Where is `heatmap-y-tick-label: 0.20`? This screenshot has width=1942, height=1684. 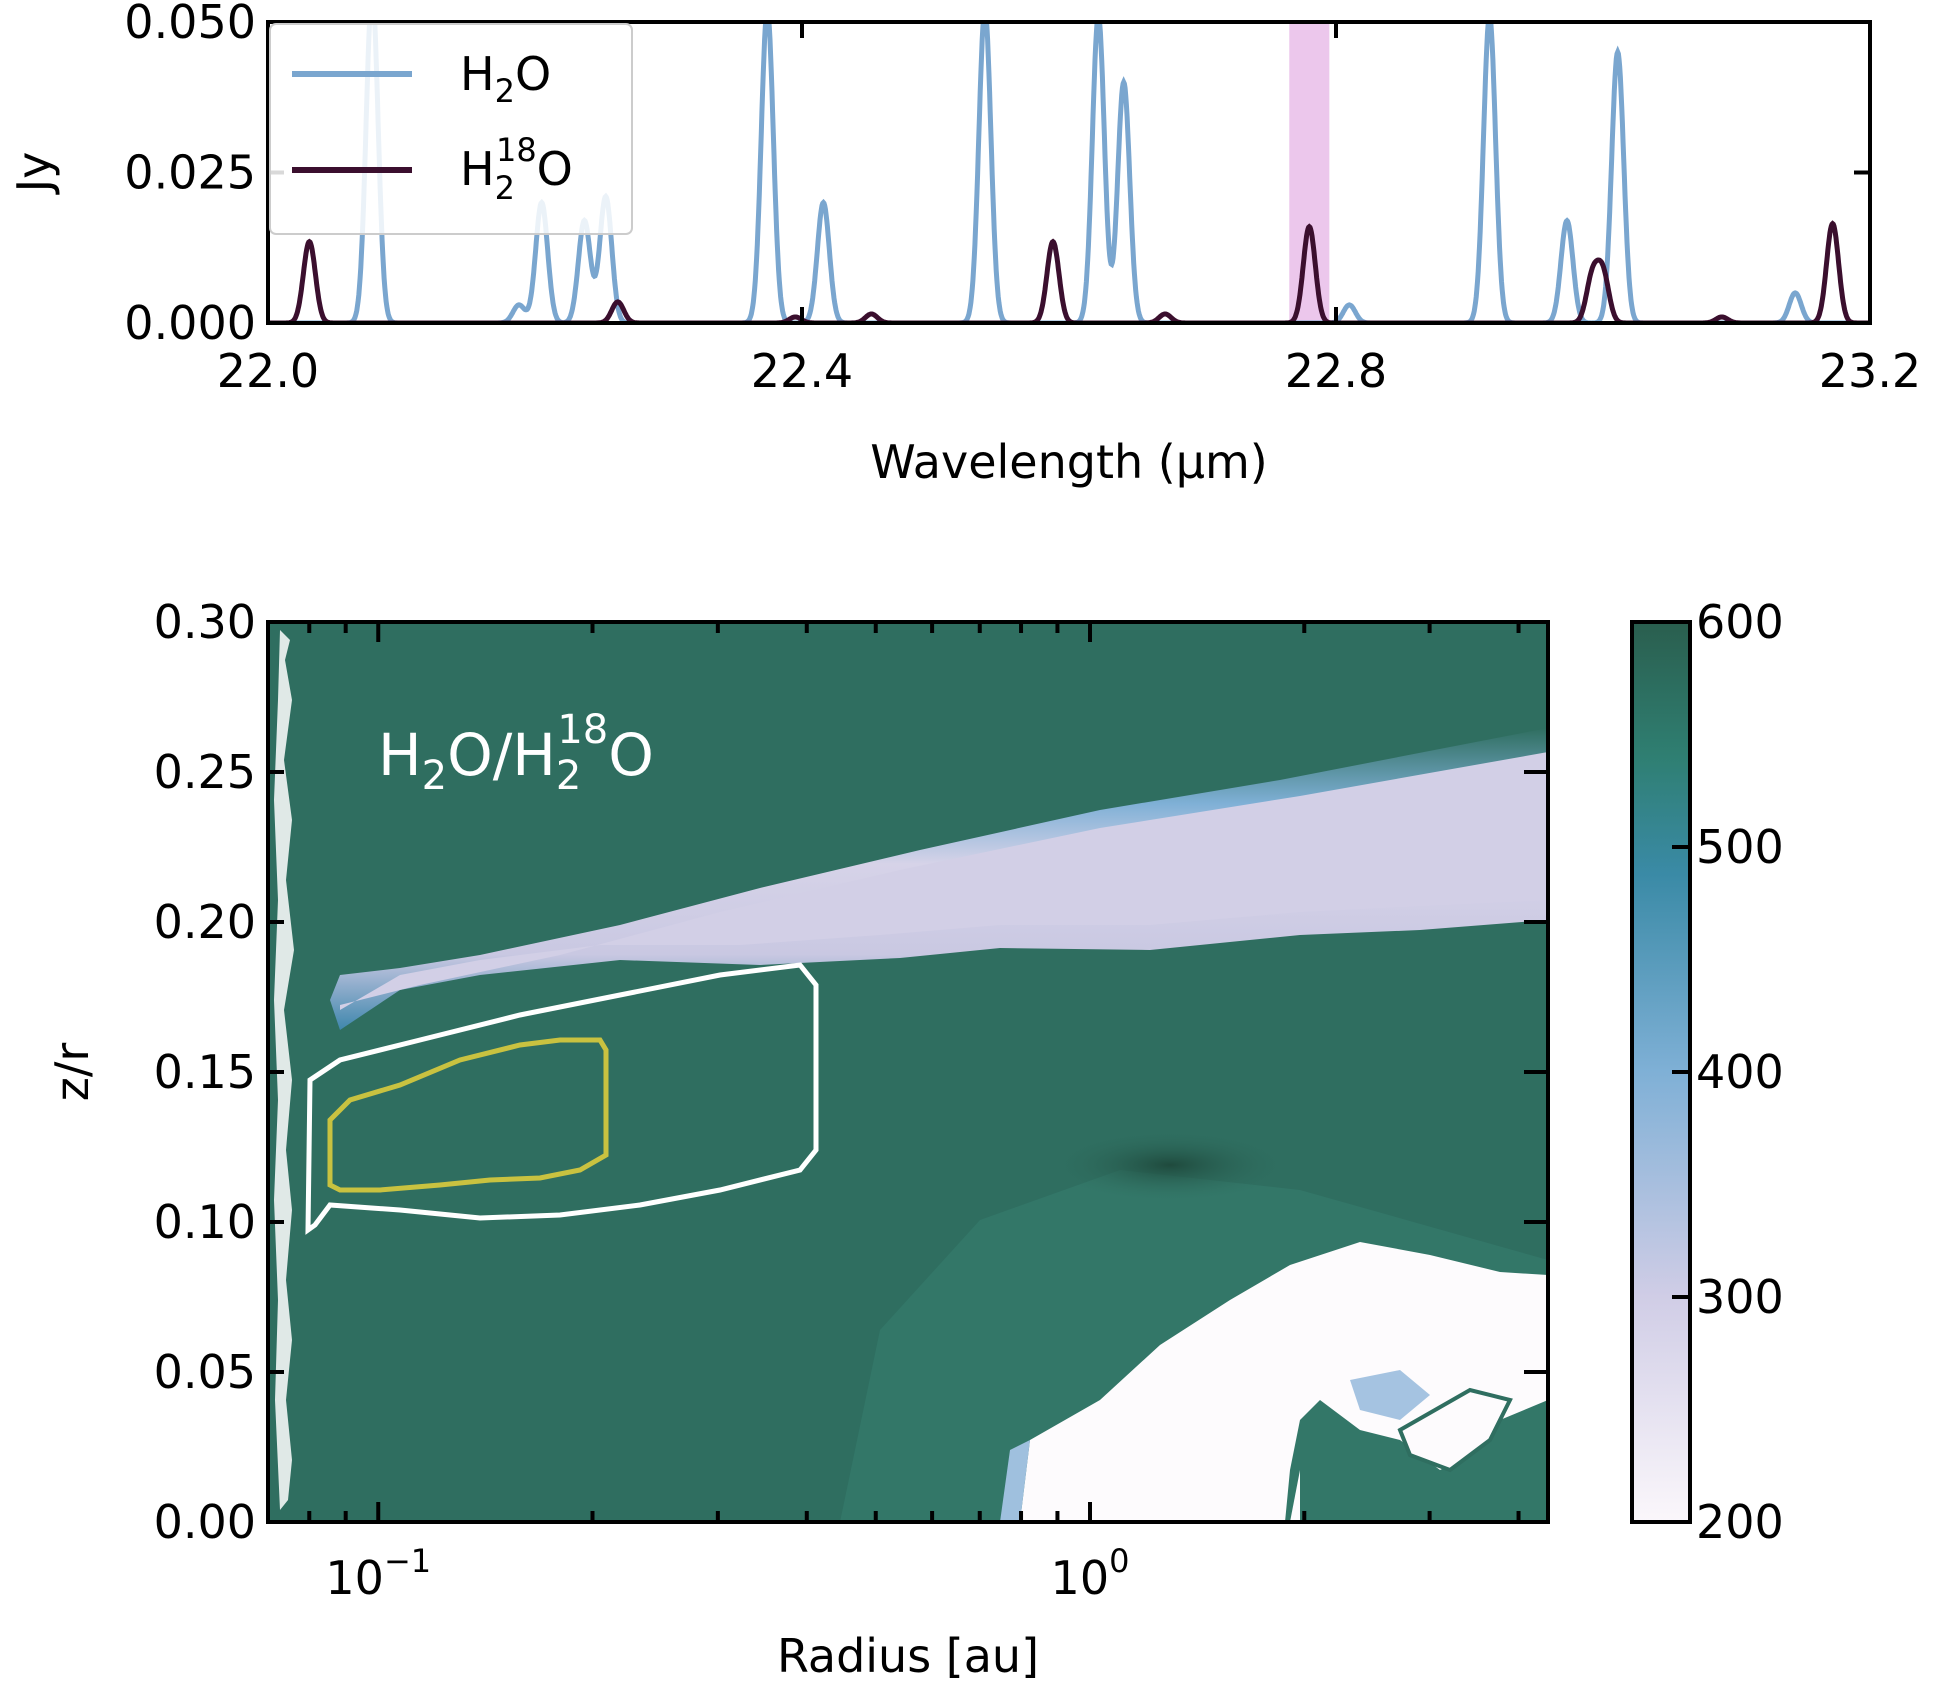
heatmap-y-tick-label: 0.20 is located at coordinates (205, 922).